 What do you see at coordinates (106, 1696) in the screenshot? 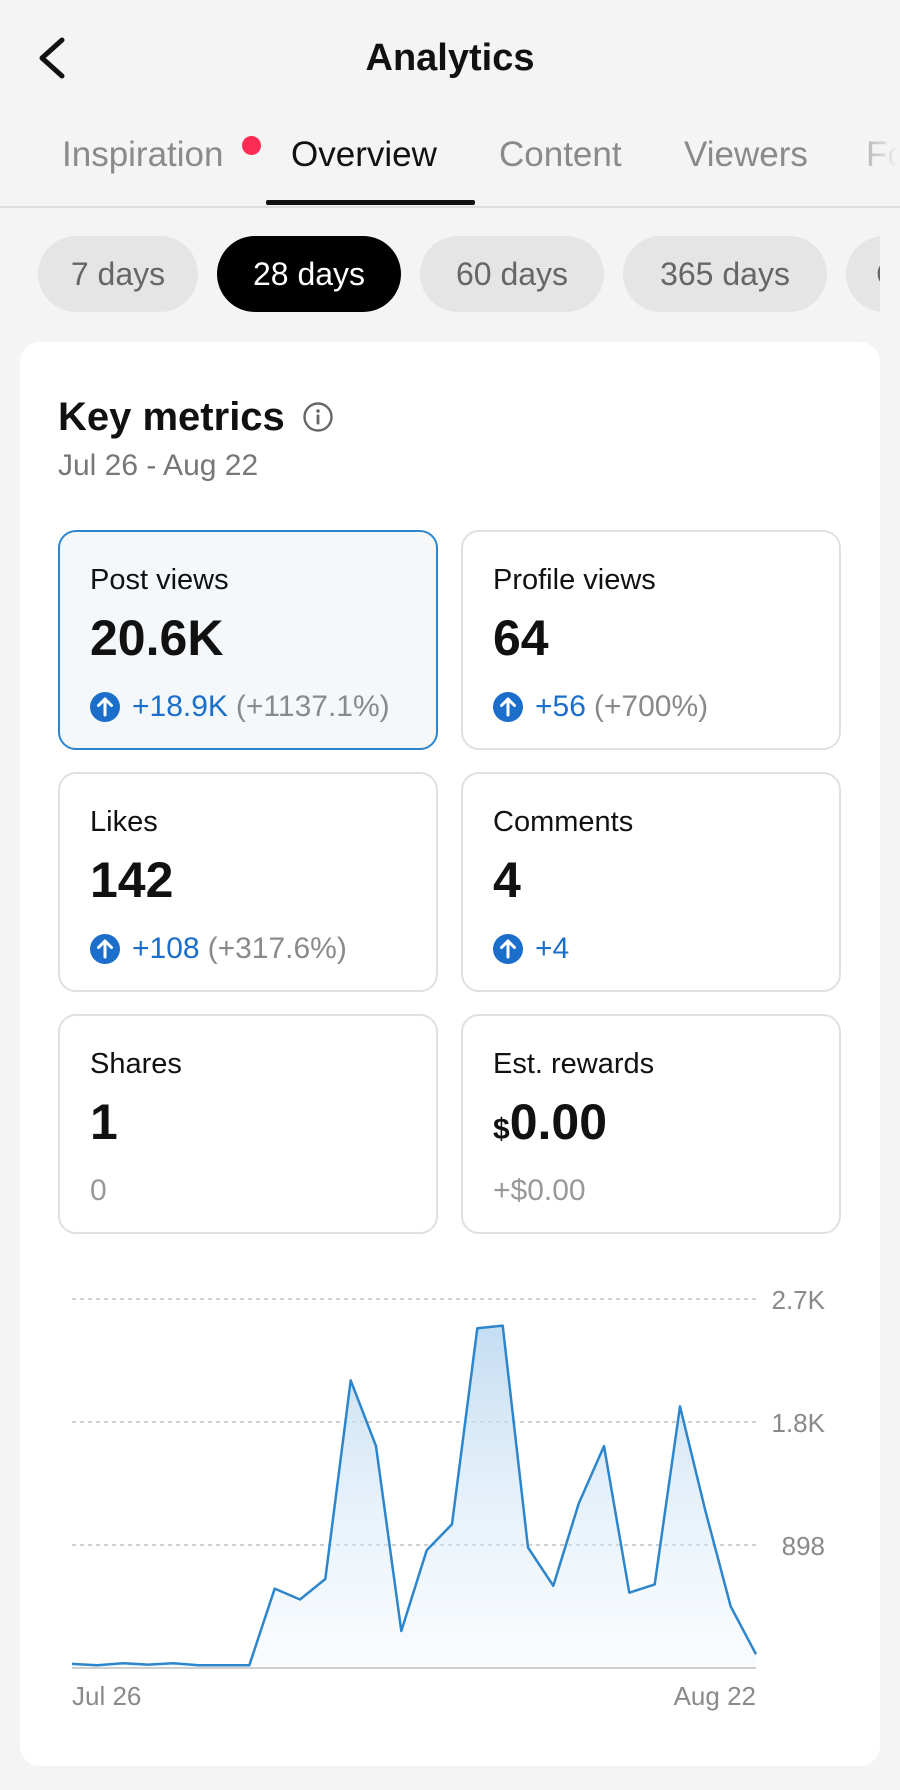
I see `x-tick-label: Jul 26` at bounding box center [106, 1696].